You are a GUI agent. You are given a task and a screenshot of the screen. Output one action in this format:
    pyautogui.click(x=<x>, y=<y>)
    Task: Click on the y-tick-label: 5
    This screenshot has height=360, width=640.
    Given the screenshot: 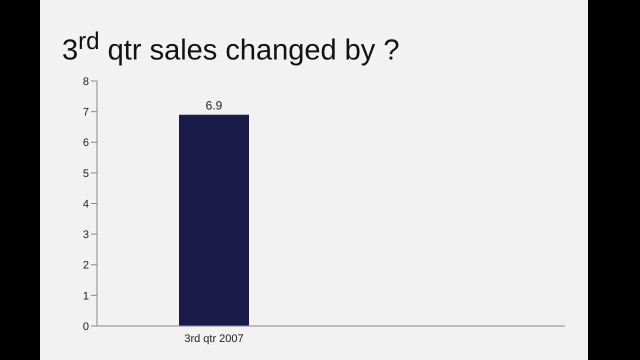 What is the action you would take?
    pyautogui.click(x=85, y=174)
    